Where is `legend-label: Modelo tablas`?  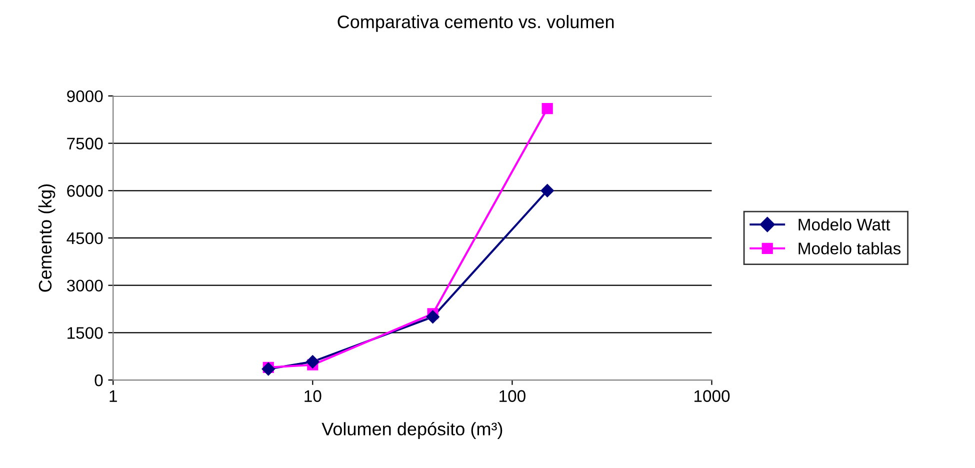 legend-label: Modelo tablas is located at coordinates (849, 248).